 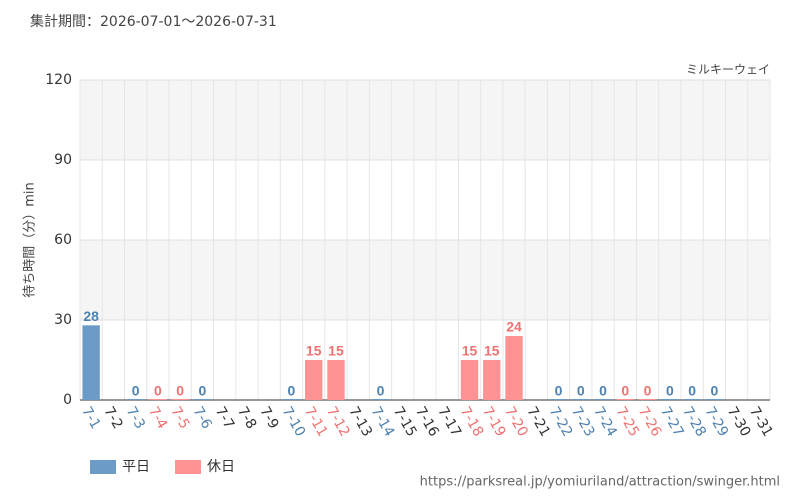 What do you see at coordinates (63, 160) in the screenshot?
I see `y-tick-label: 90` at bounding box center [63, 160].